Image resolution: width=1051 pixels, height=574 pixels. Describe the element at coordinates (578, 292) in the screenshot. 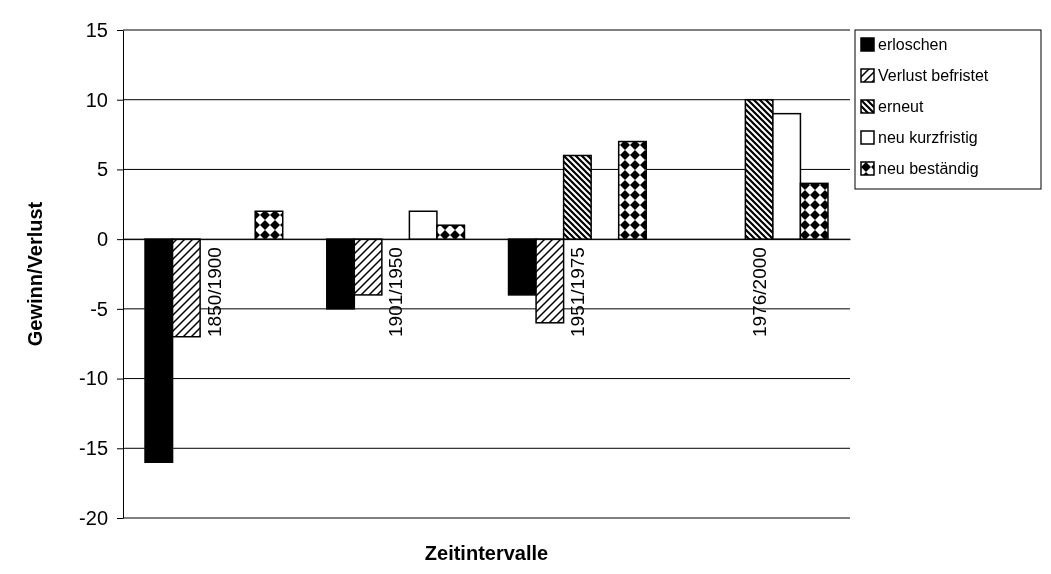

I see `x-tick-label: 1951/1975` at that location.